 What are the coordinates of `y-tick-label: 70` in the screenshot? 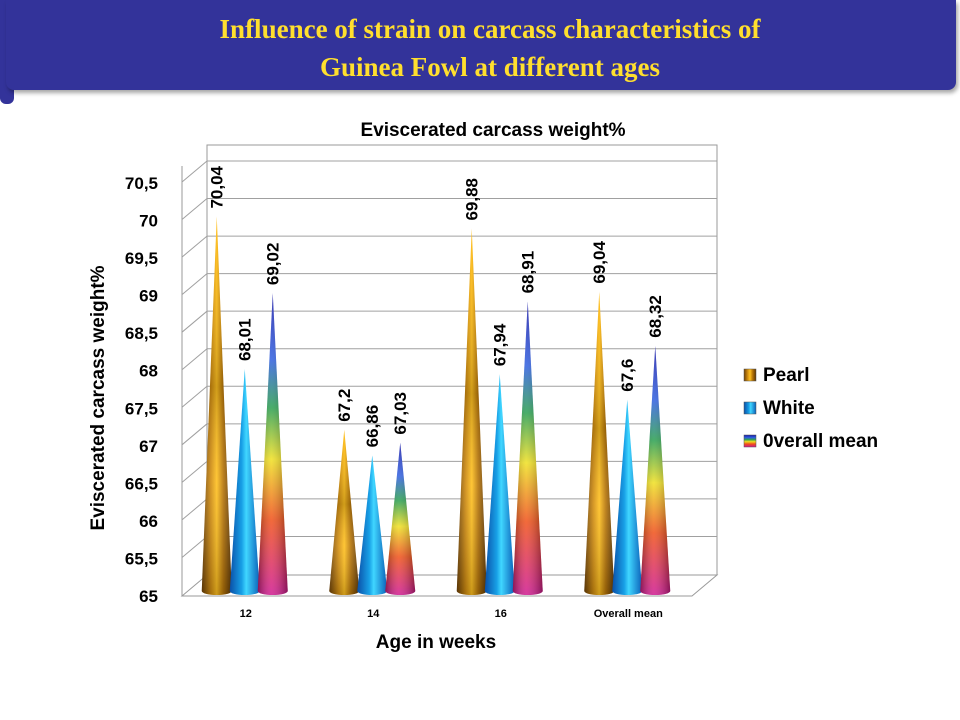 It's located at (148, 221).